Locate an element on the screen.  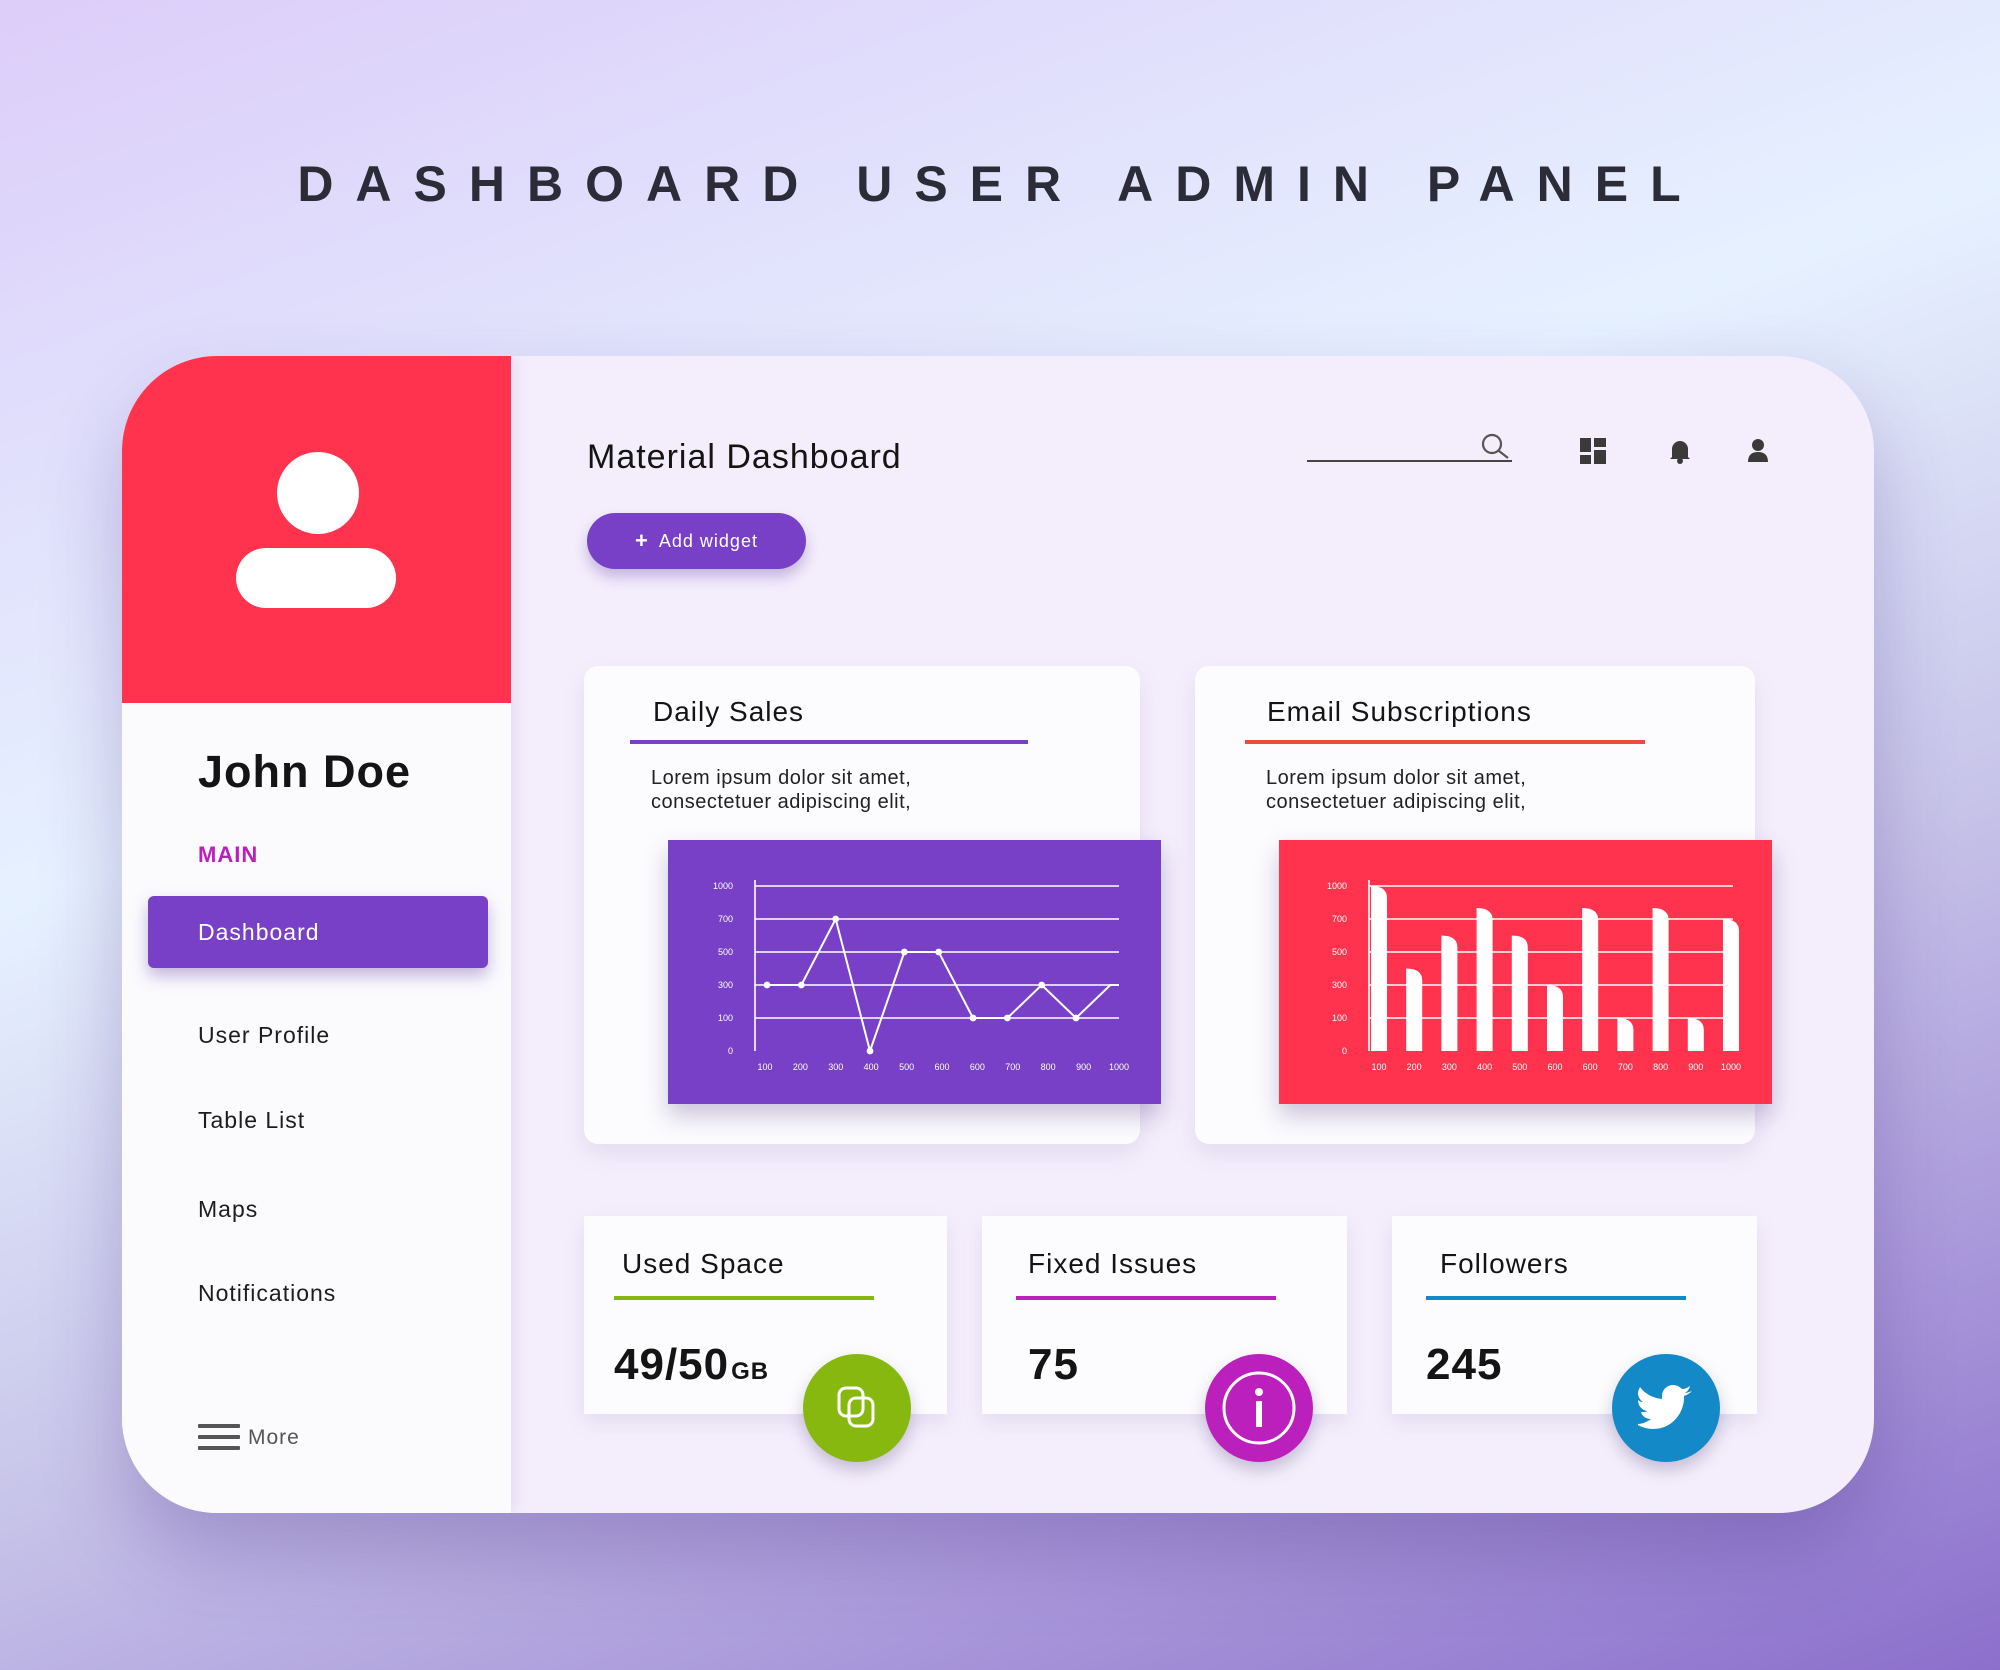
dashboard-title: Material Dashboard is located at coordinates (744, 457).